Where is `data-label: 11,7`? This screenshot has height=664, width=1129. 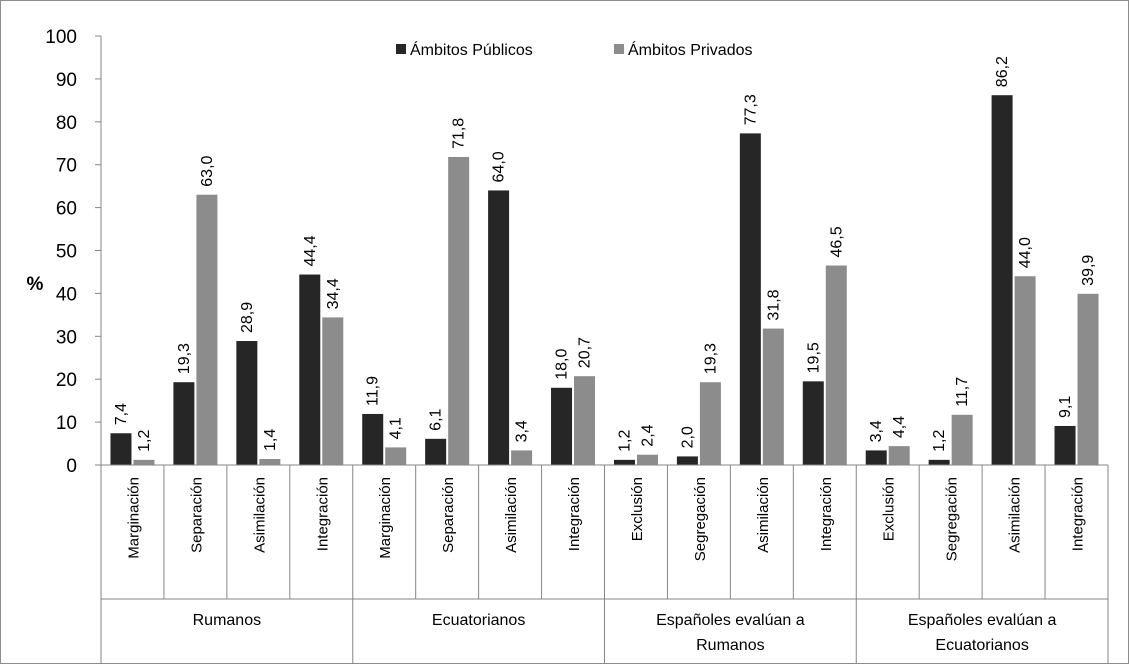
data-label: 11,7 is located at coordinates (962, 392).